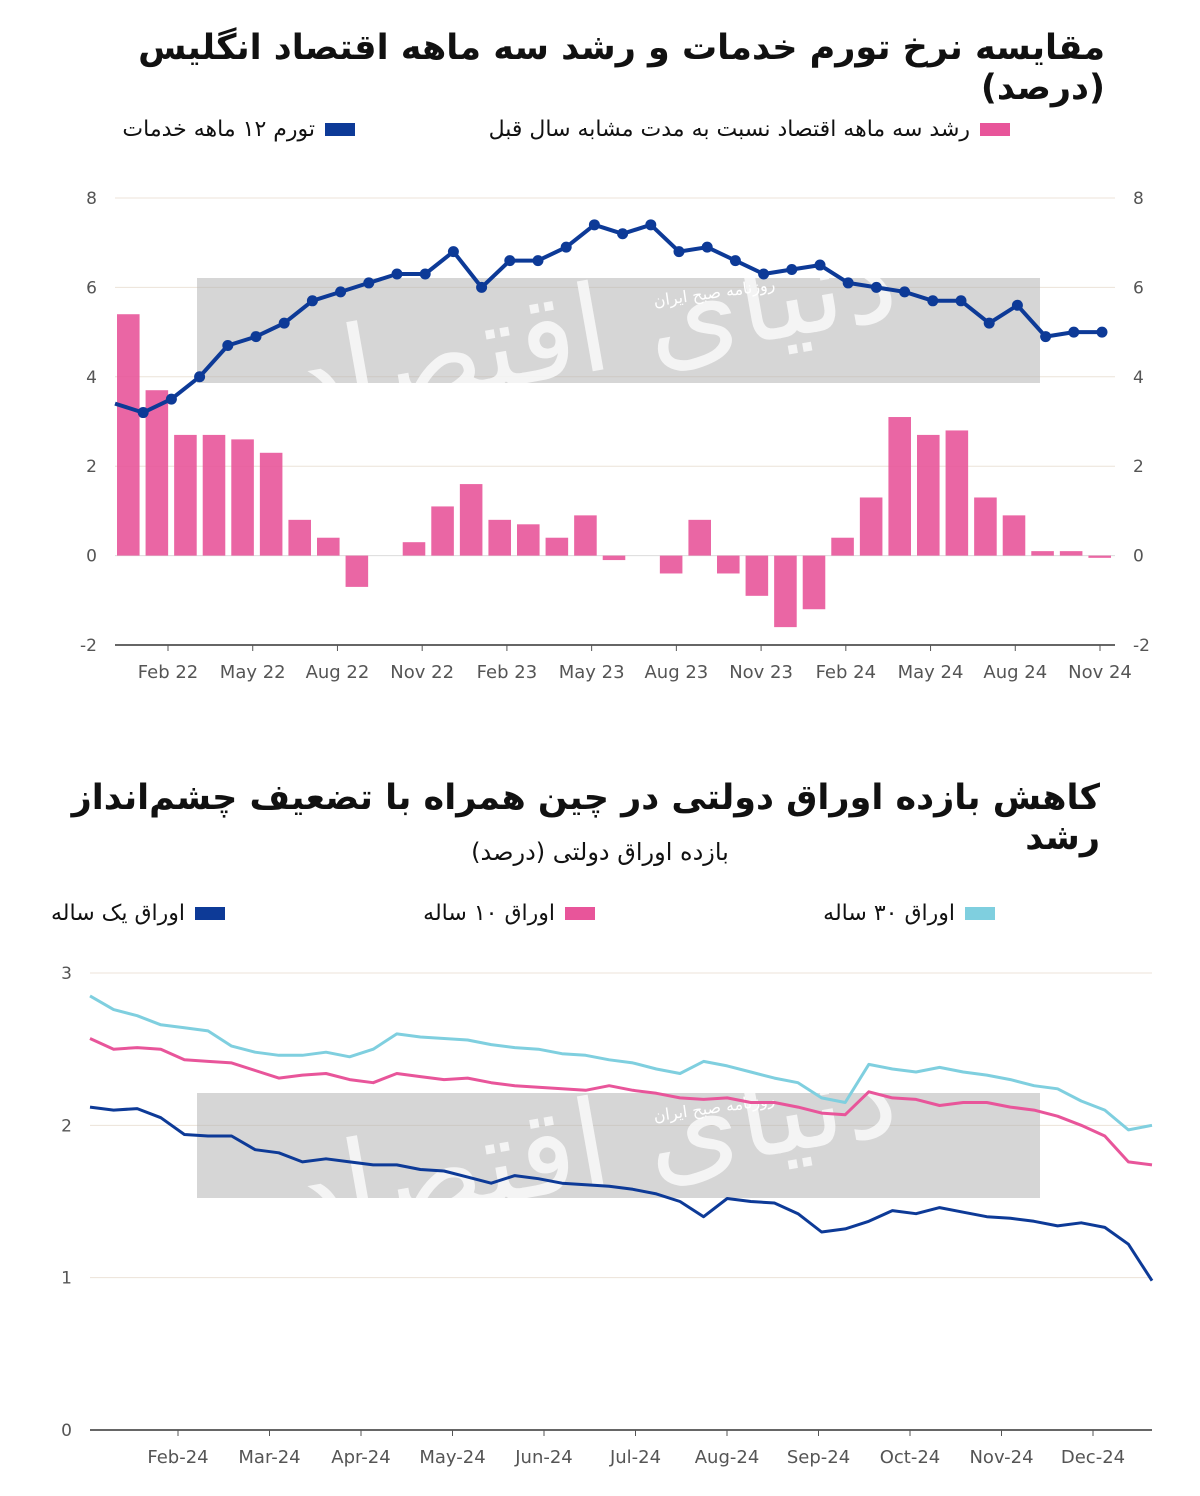  Describe the element at coordinates (91, 467) in the screenshot. I see `y-tick-label-left: 2` at that location.